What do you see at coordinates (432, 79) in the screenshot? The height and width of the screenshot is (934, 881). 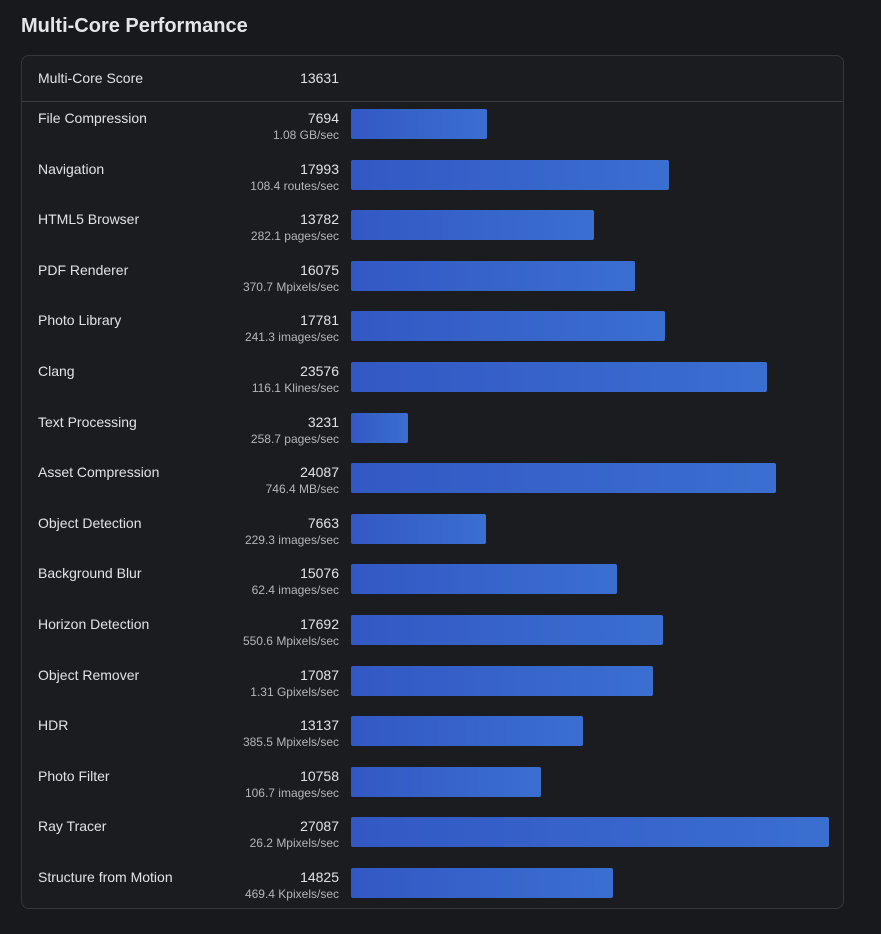 I see `summary-row: Multi-Core Score 13631` at bounding box center [432, 79].